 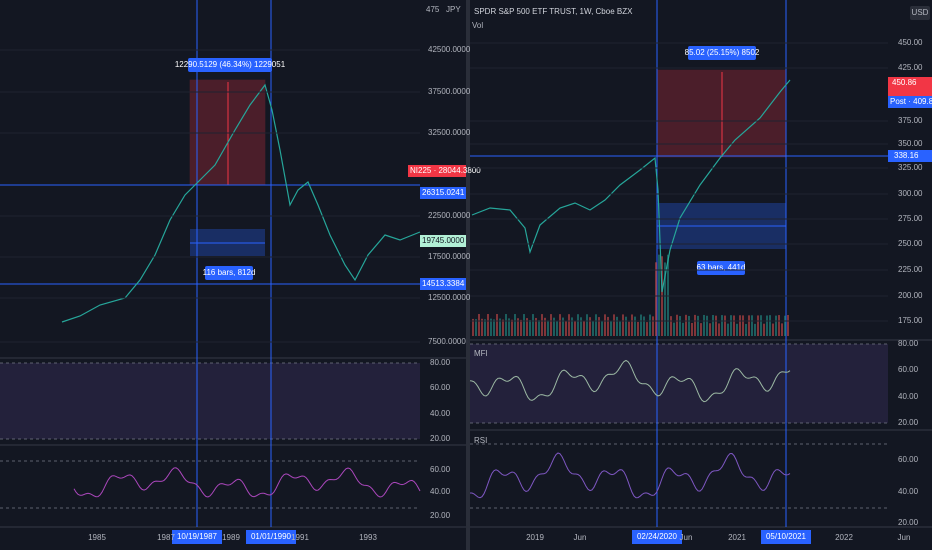 What do you see at coordinates (657, 536) in the screenshot?
I see `time-tag: 02/24/2020` at bounding box center [657, 536].